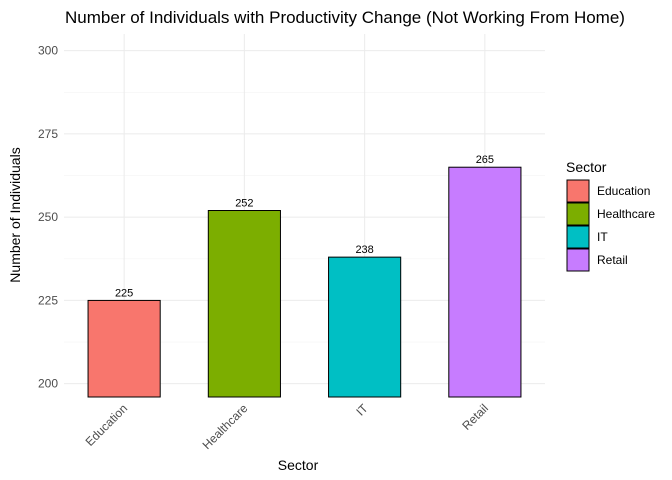 The image size is (672, 480). I want to click on bar-healthcare, so click(244, 304).